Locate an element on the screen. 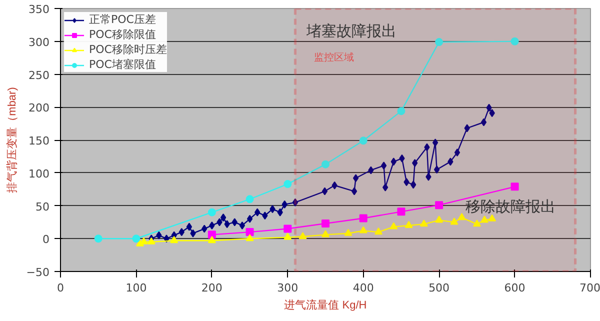 The image size is (600, 321). legend-label: POC移除时压差 is located at coordinates (128, 49).